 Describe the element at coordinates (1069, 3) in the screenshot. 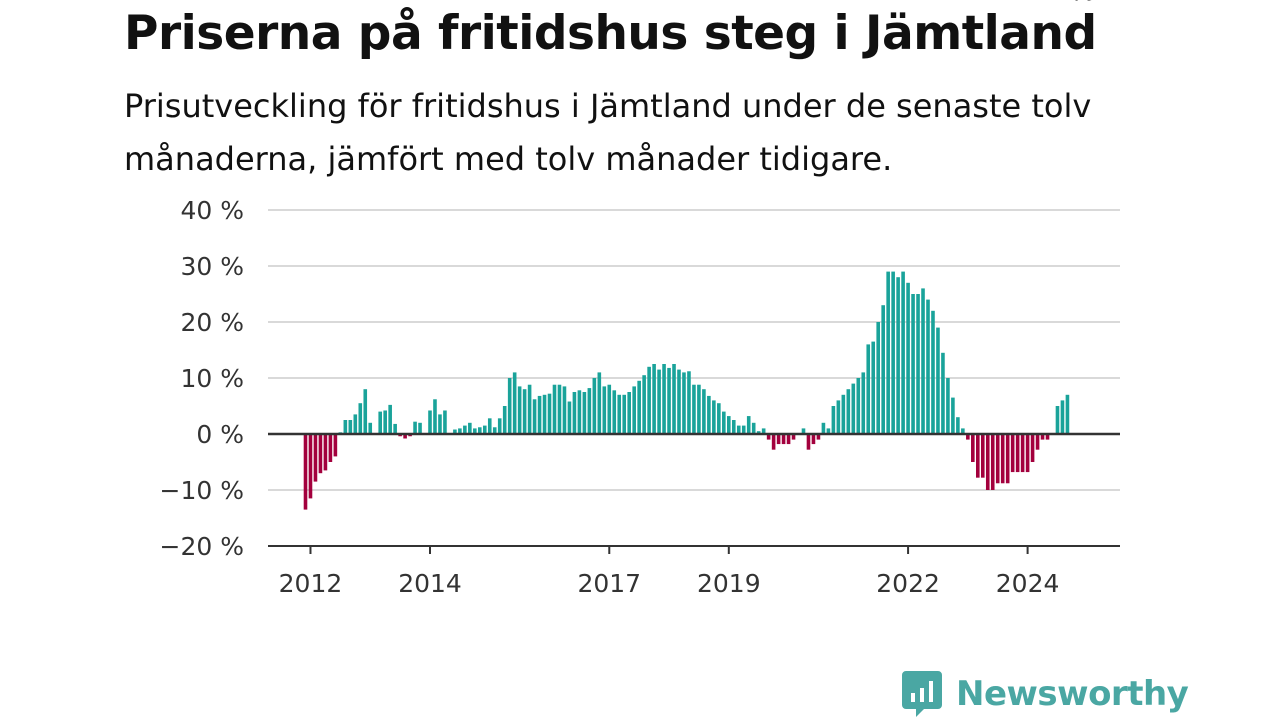

I see `value-callout: 7 %` at that location.